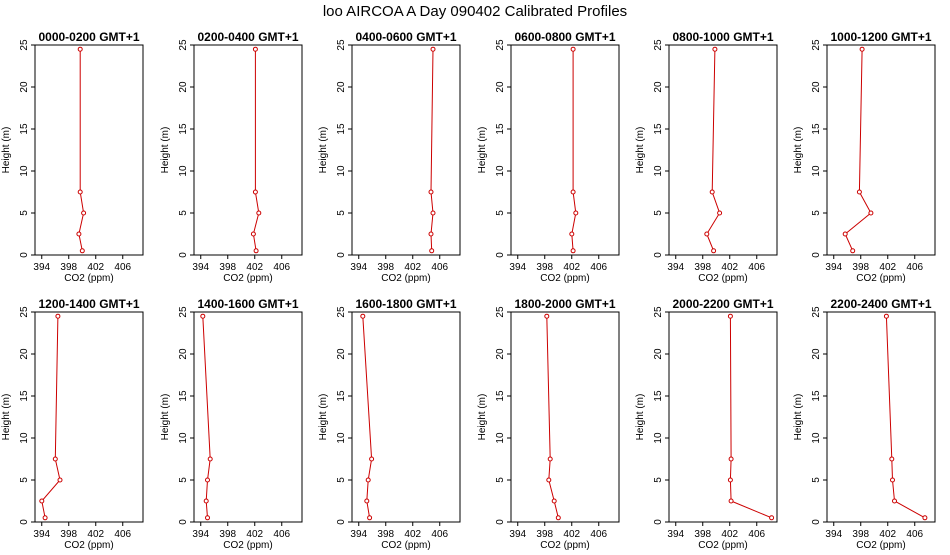 Image resolution: width=950 pixels, height=555 pixels. What do you see at coordinates (24, 45) in the screenshot?
I see `y-tick-label: 25` at bounding box center [24, 45].